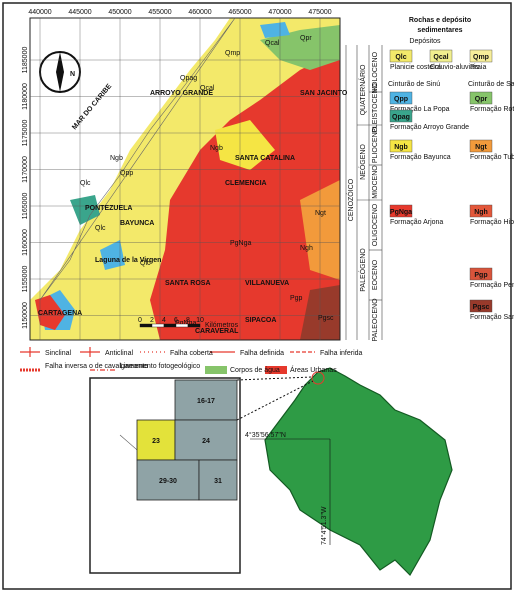 This screenshot has height=597, width=514. Describe the element at coordinates (481, 212) in the screenshot. I see `legend-code: Ngh` at that location.